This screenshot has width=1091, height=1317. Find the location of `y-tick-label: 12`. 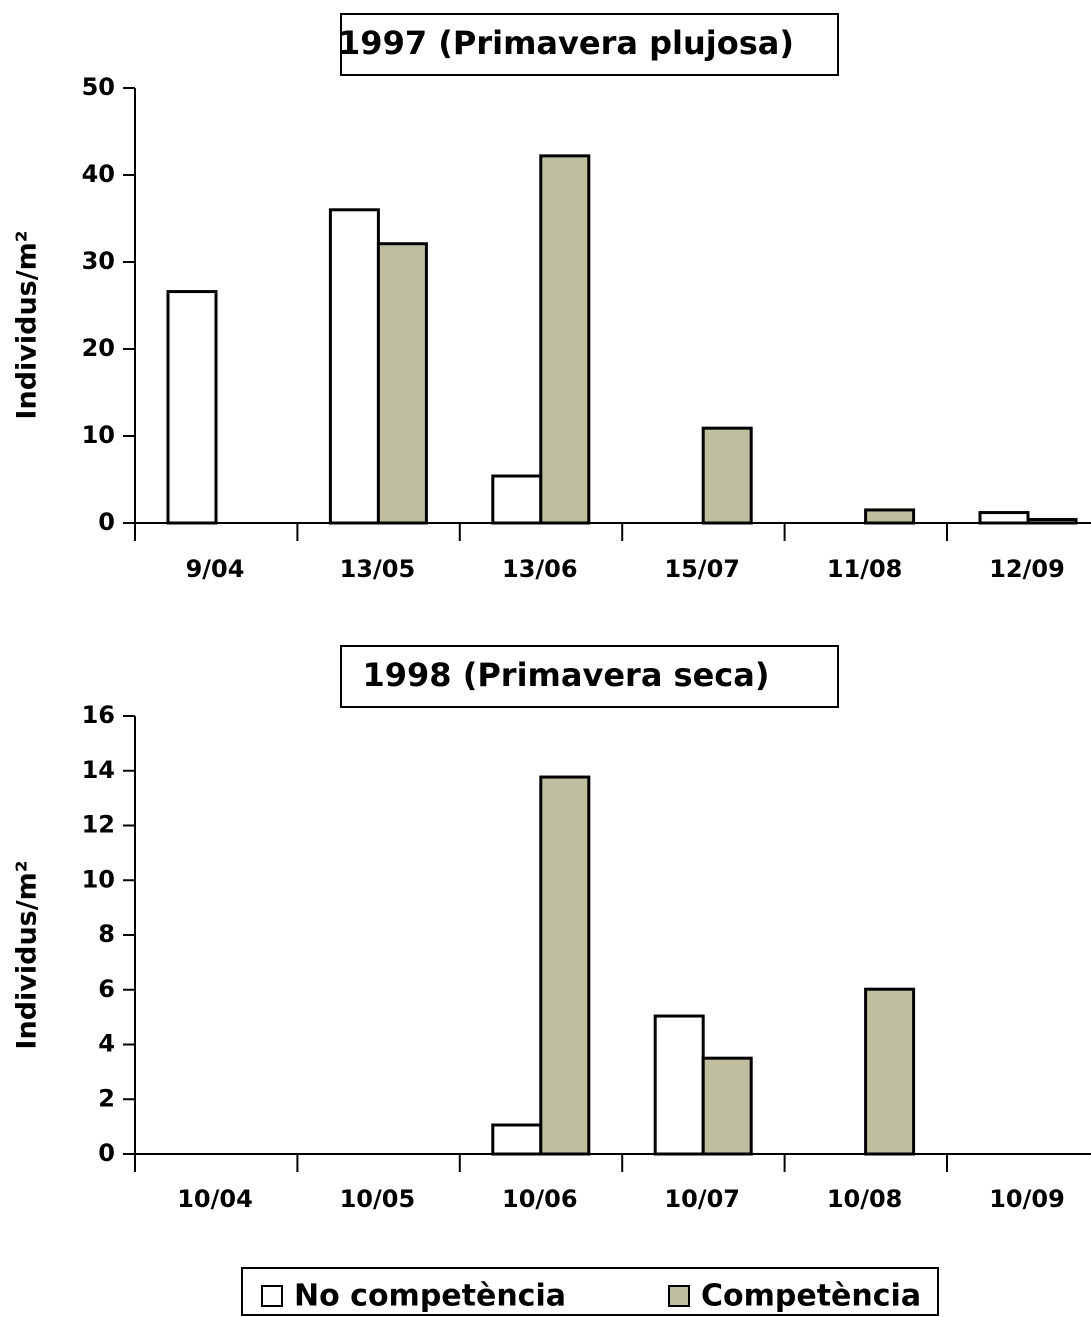

y-tick-label: 12 is located at coordinates (98, 825).